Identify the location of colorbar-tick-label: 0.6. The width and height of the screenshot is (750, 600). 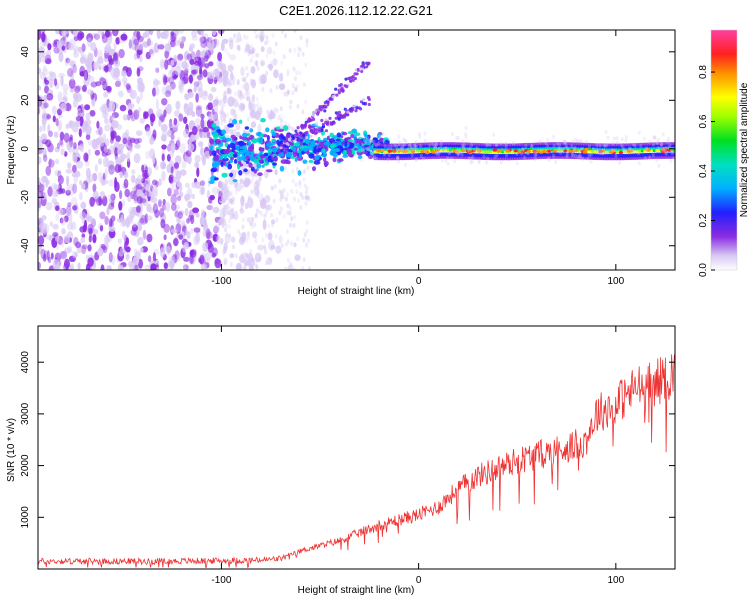
(703, 121).